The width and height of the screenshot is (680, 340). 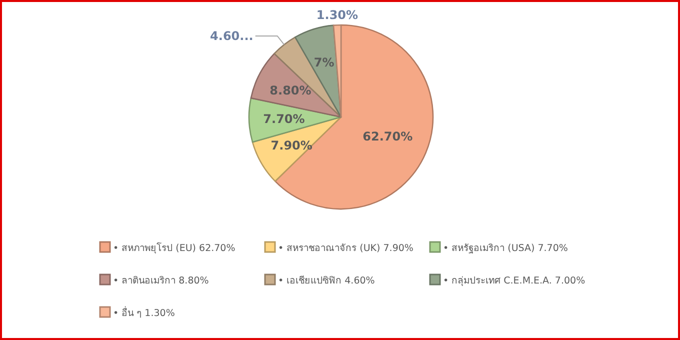 What do you see at coordinates (324, 63) in the screenshot?
I see `data-label: 7%` at bounding box center [324, 63].